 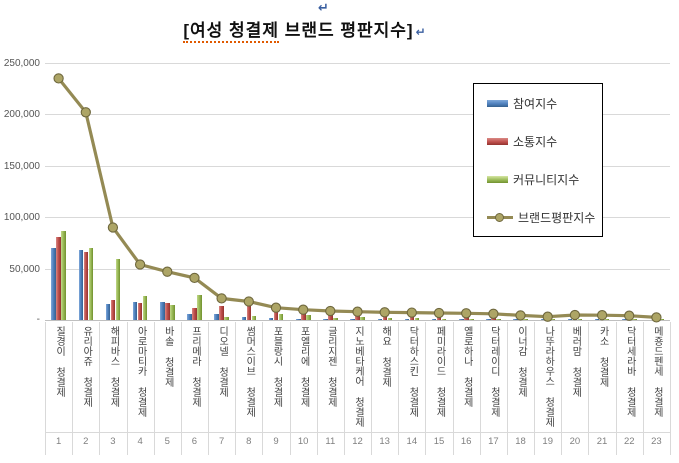 I want to click on category-label: 닥터세라바 청결제, so click(x=629, y=378).